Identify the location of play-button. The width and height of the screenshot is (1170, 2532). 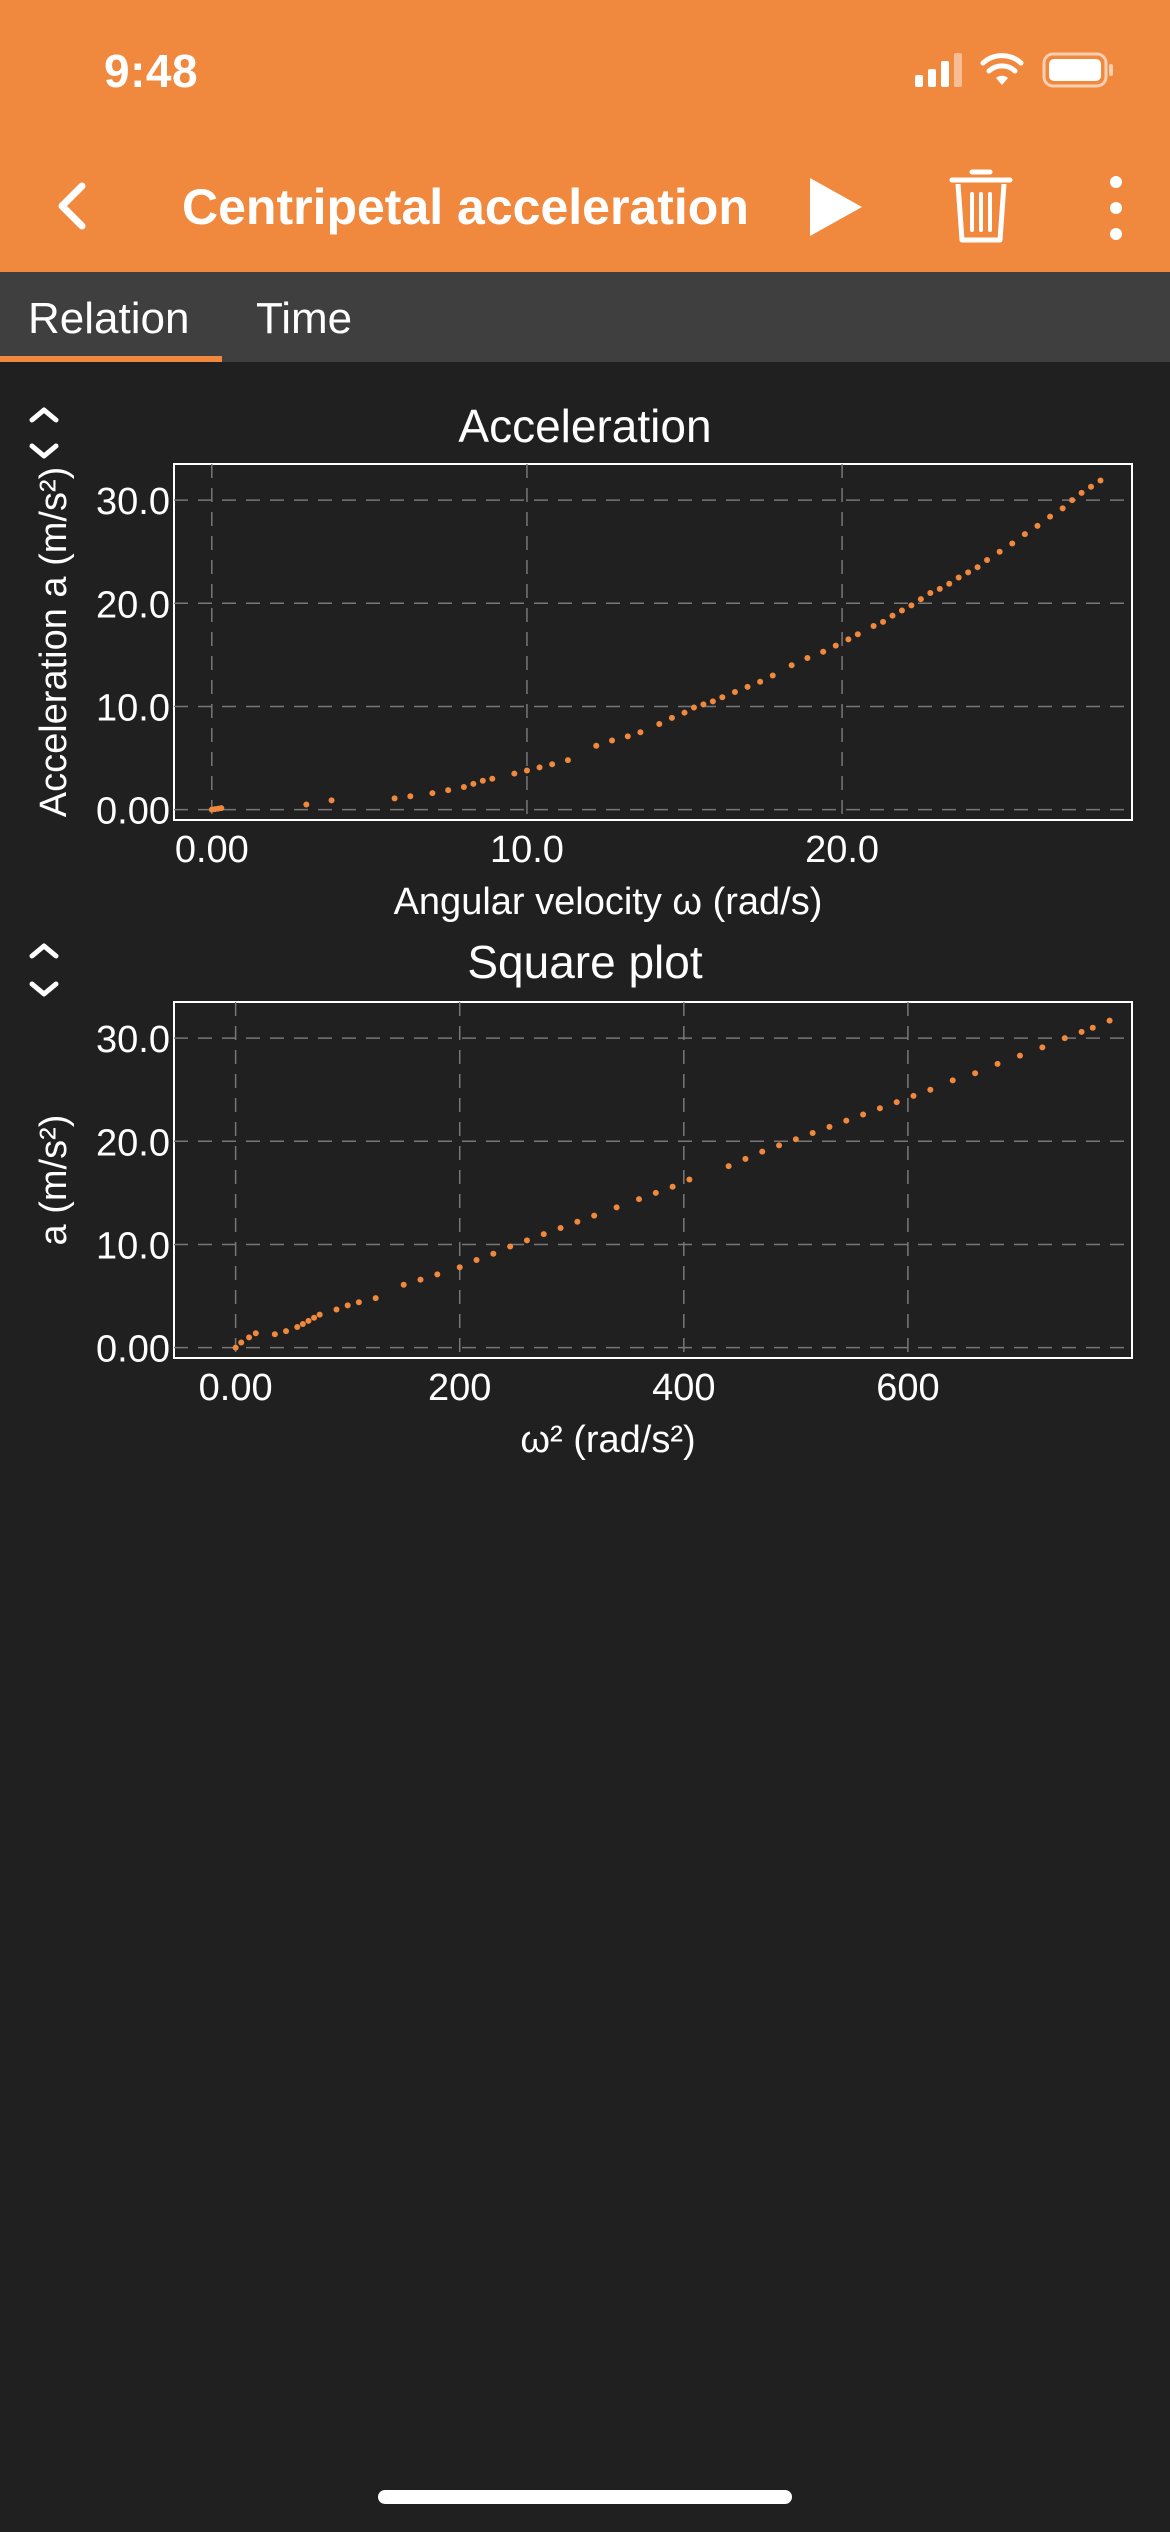
(835, 207).